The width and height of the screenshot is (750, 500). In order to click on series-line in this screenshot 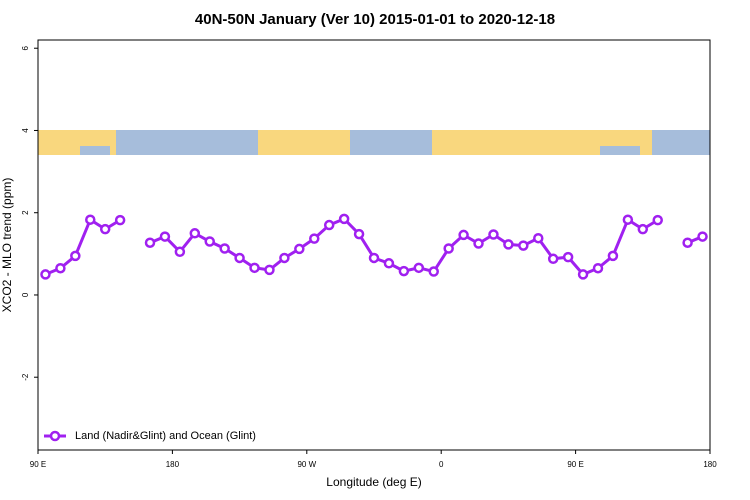, I will do `click(374, 247)`.